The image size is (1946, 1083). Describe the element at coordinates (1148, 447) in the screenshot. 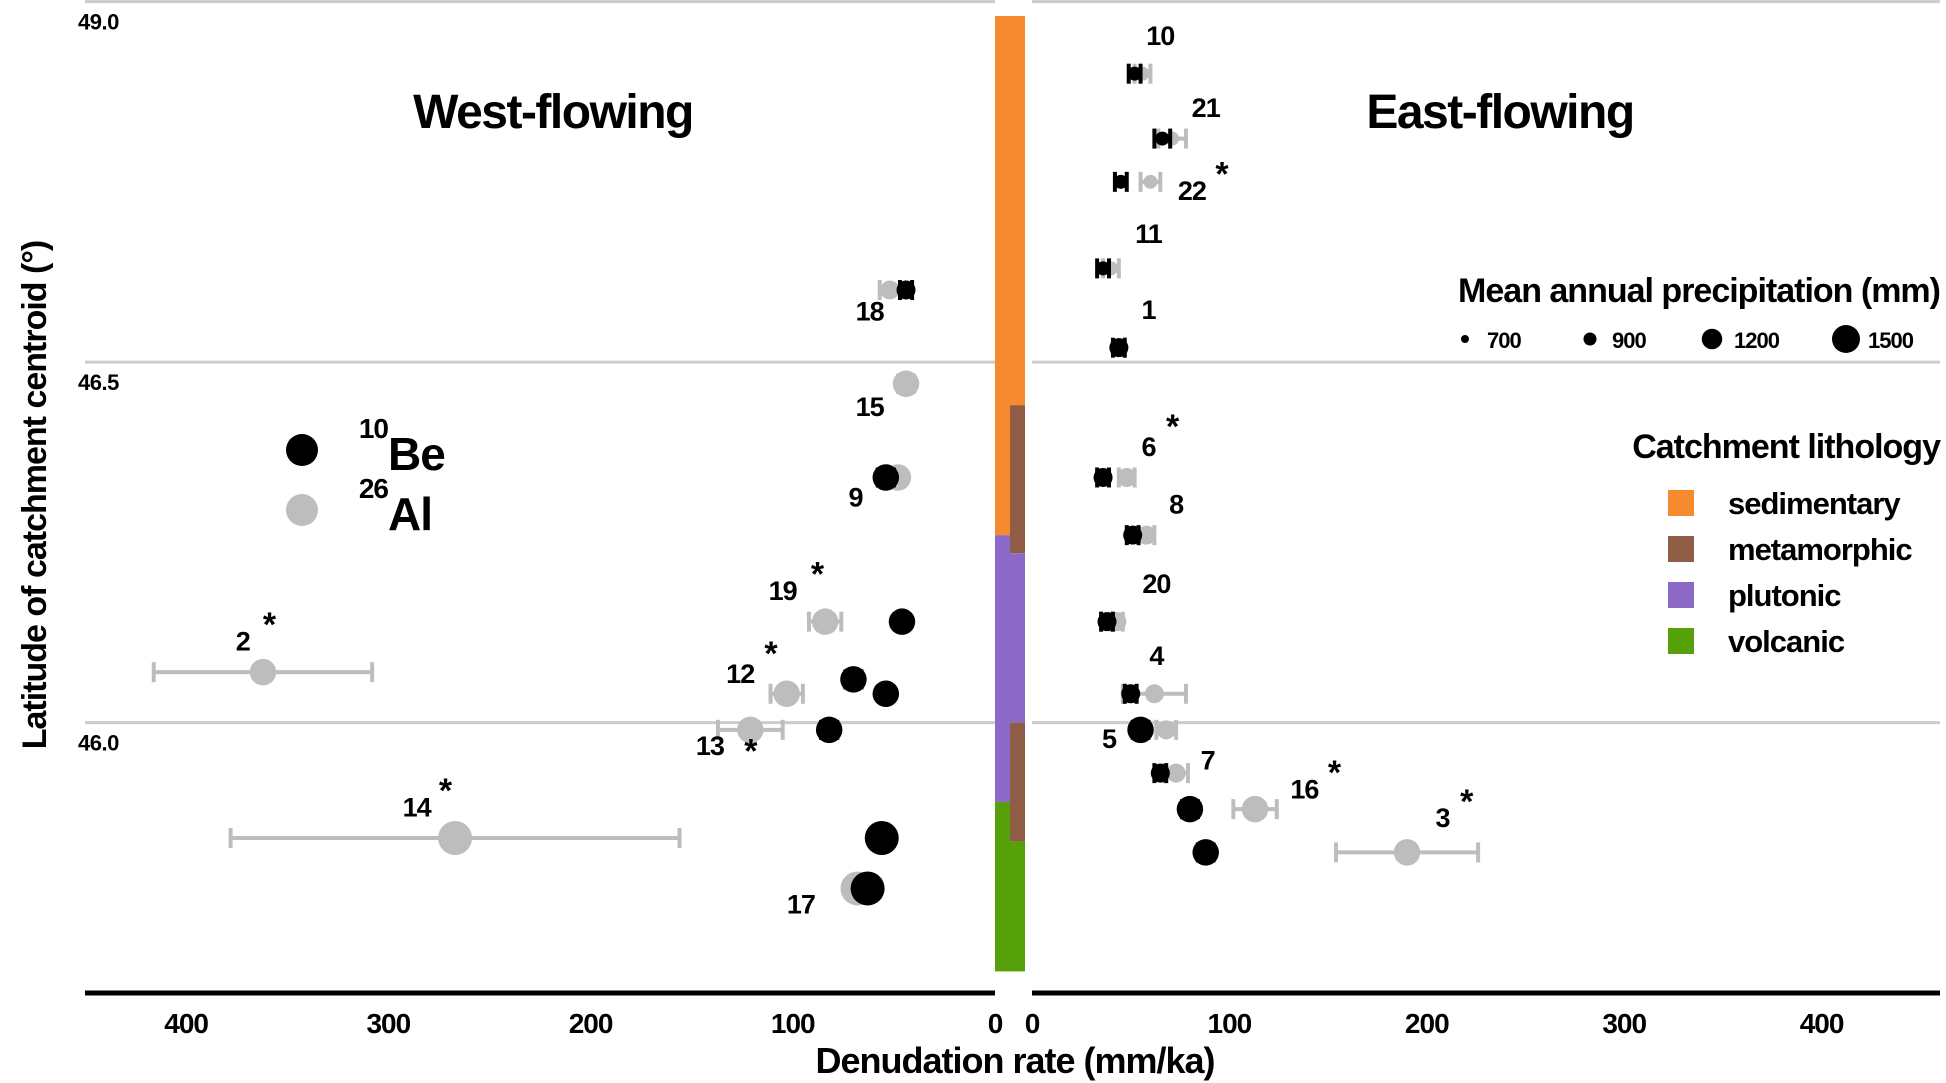

I see `sample-label: 6` at that location.